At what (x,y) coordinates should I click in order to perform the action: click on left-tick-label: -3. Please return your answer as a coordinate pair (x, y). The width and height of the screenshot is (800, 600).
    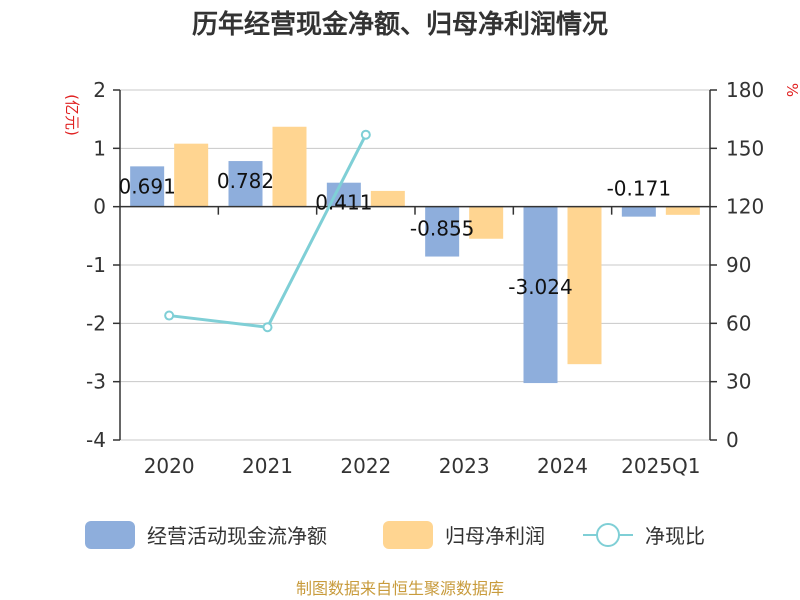
    Looking at the image, I should click on (96, 382).